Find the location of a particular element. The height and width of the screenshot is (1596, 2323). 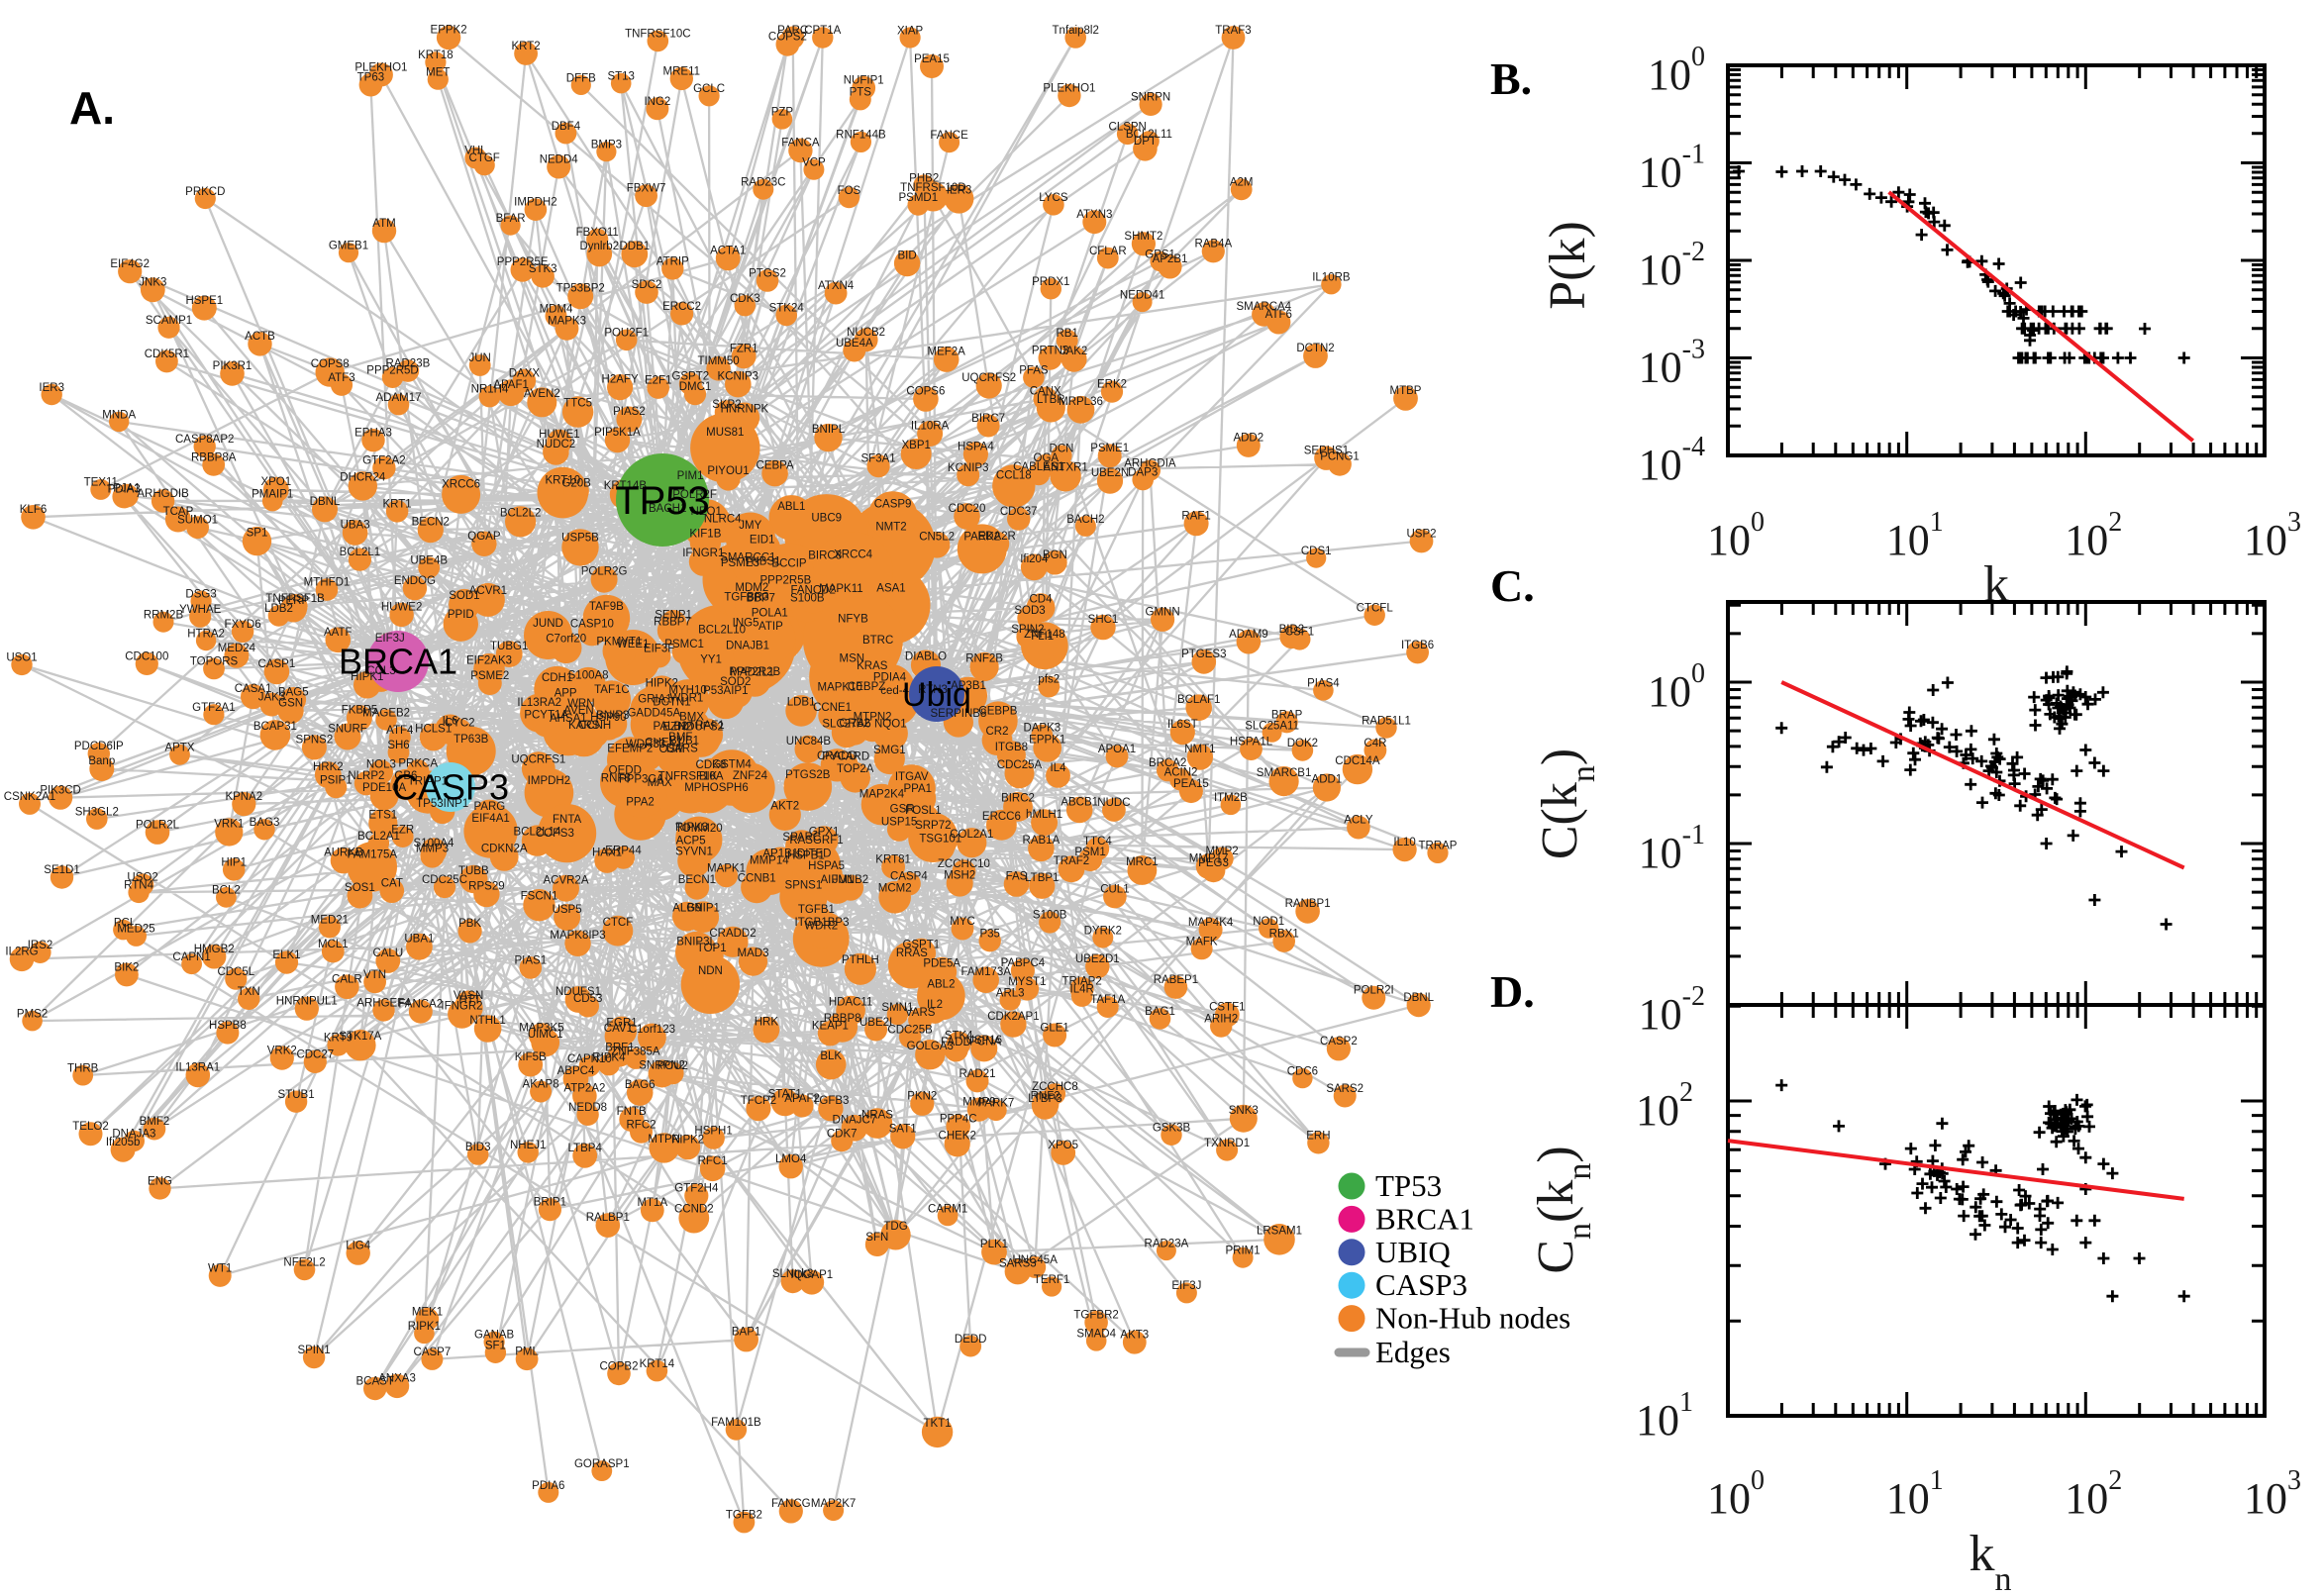

svg-text: FANCD2 is located at coordinates (814, 591).